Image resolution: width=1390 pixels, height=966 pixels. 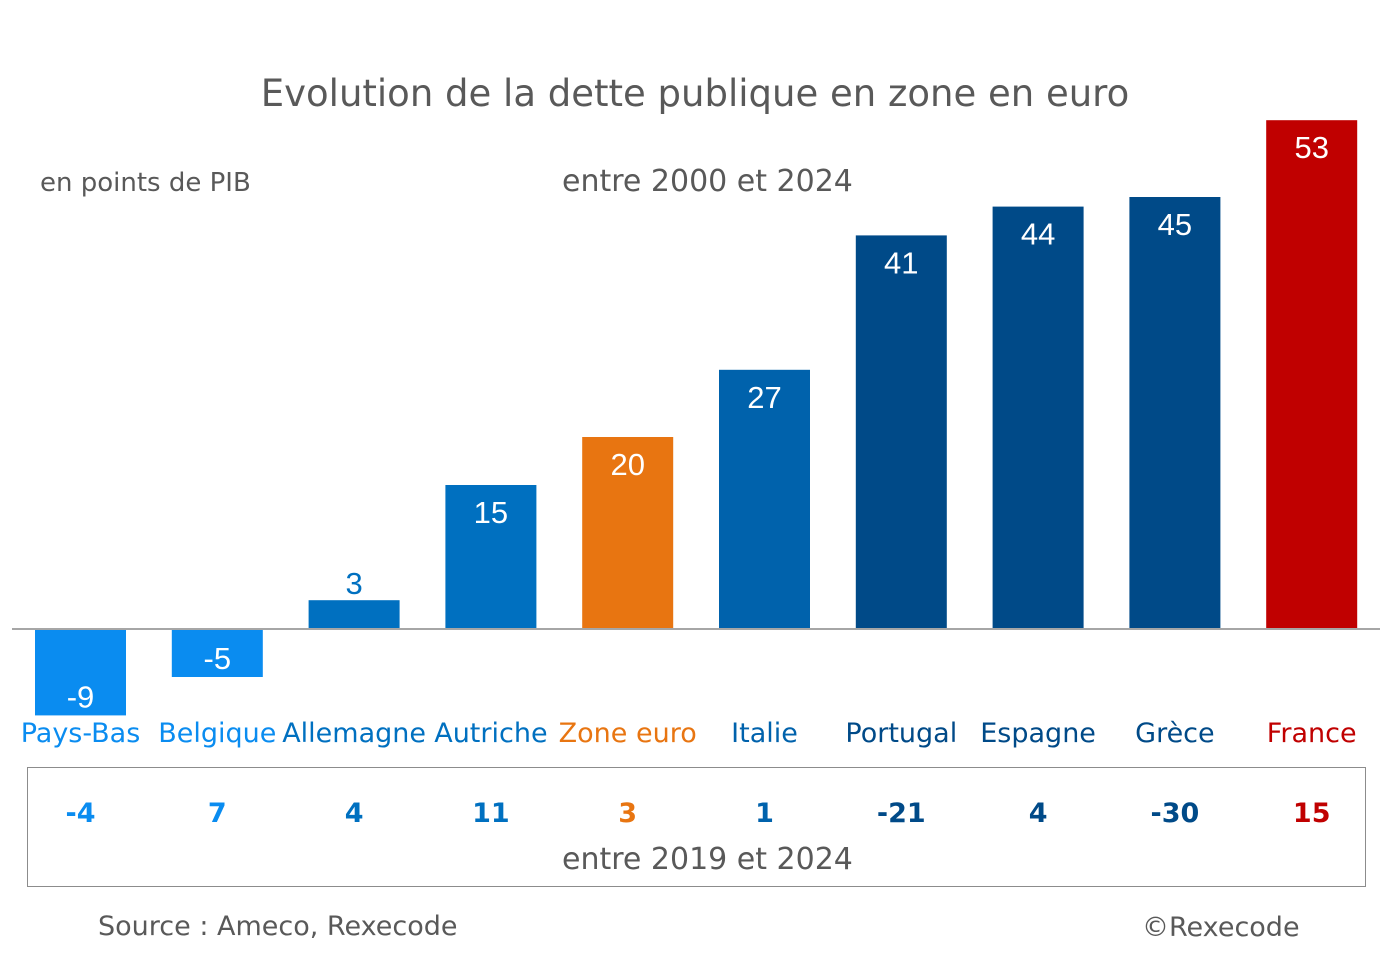 I want to click on bar-portugal, so click(x=901, y=432).